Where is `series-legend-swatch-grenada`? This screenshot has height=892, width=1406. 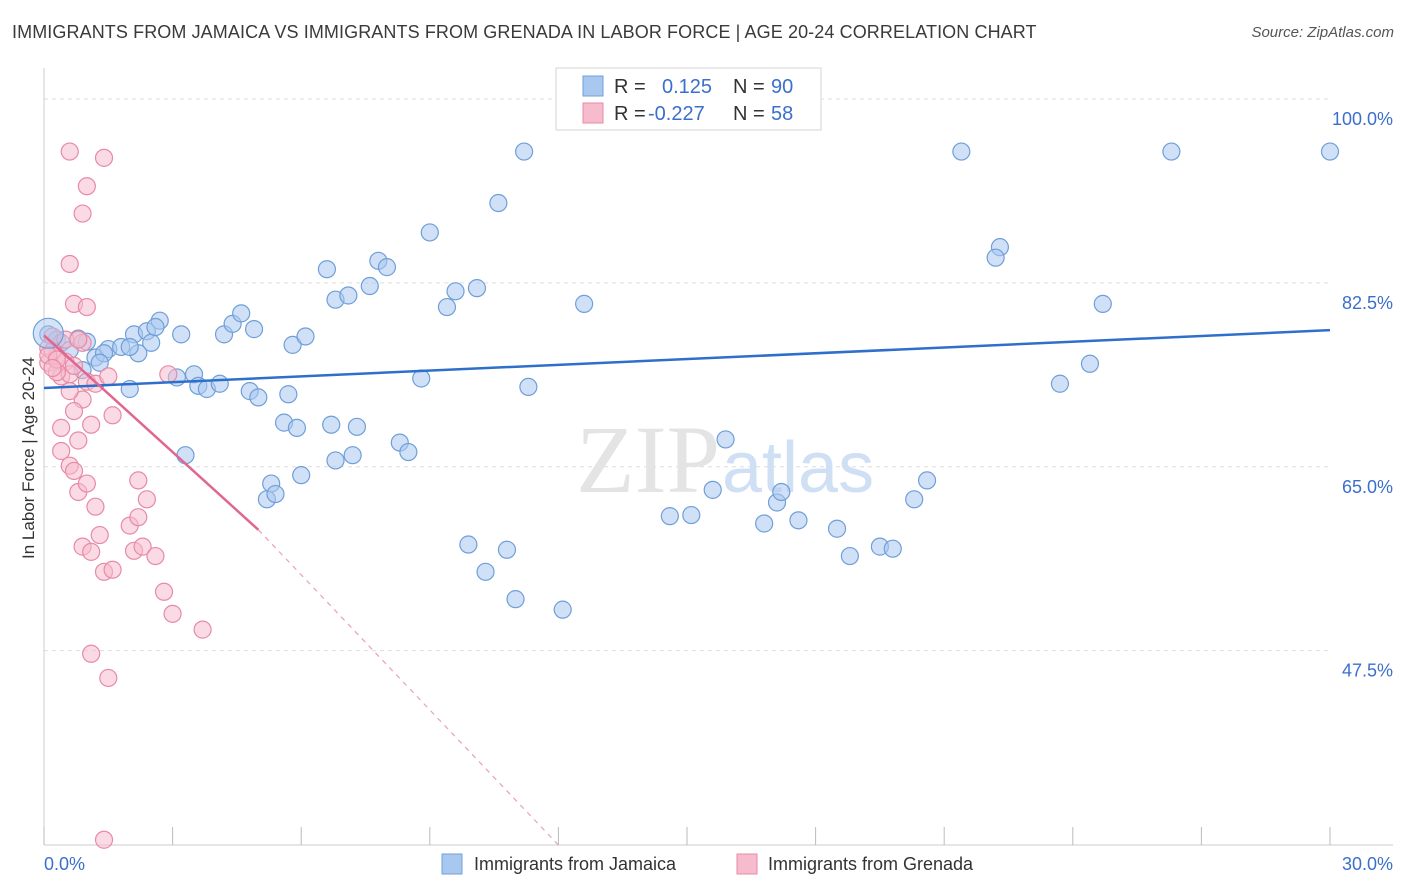 series-legend-swatch-grenada is located at coordinates (747, 864).